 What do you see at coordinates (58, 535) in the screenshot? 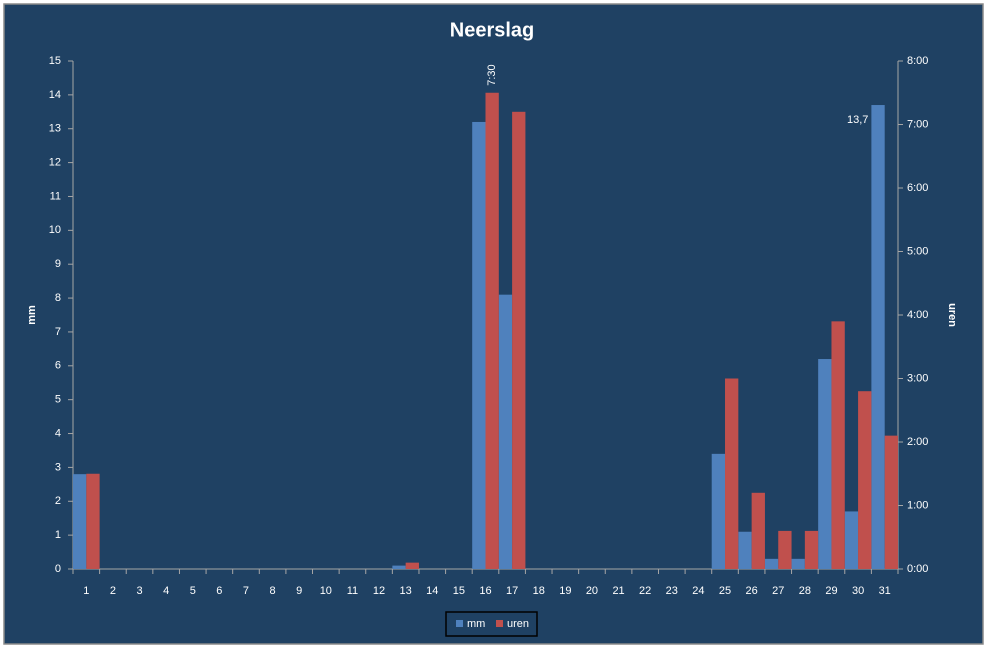
I see `y-tick-label: 1` at bounding box center [58, 535].